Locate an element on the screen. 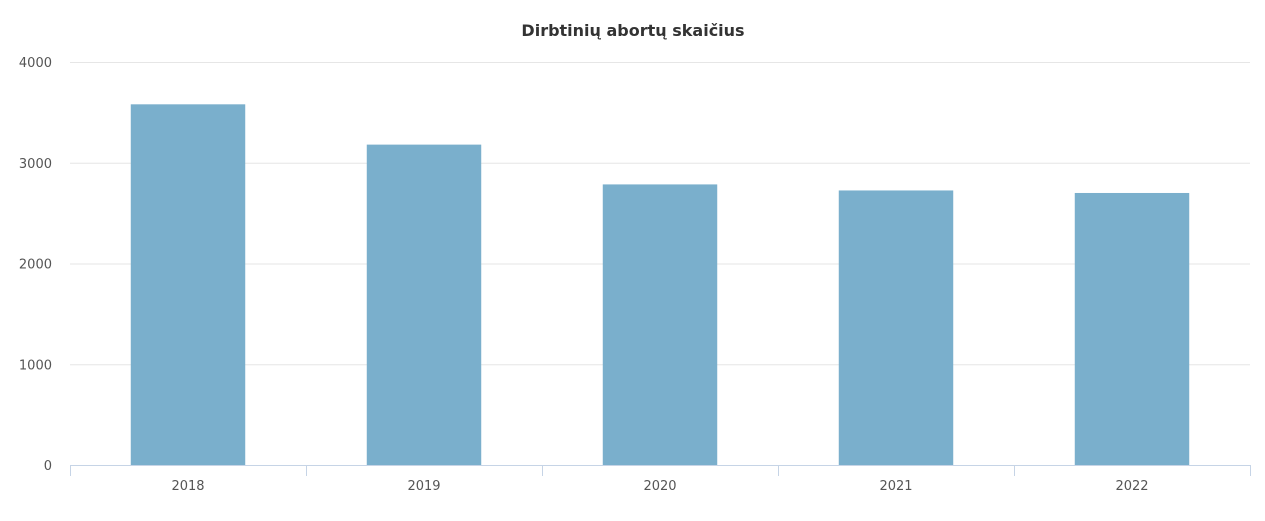 The image size is (1265, 521). y-tick-label: 0 is located at coordinates (48, 466).